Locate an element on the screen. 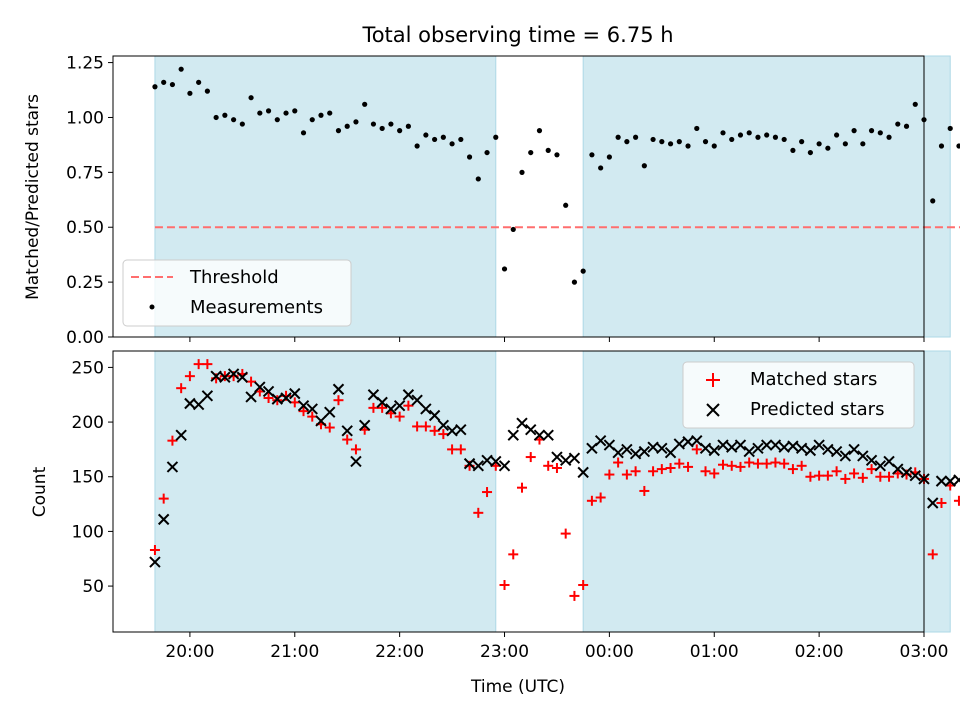  legend-predicted-swatch is located at coordinates (713, 410).